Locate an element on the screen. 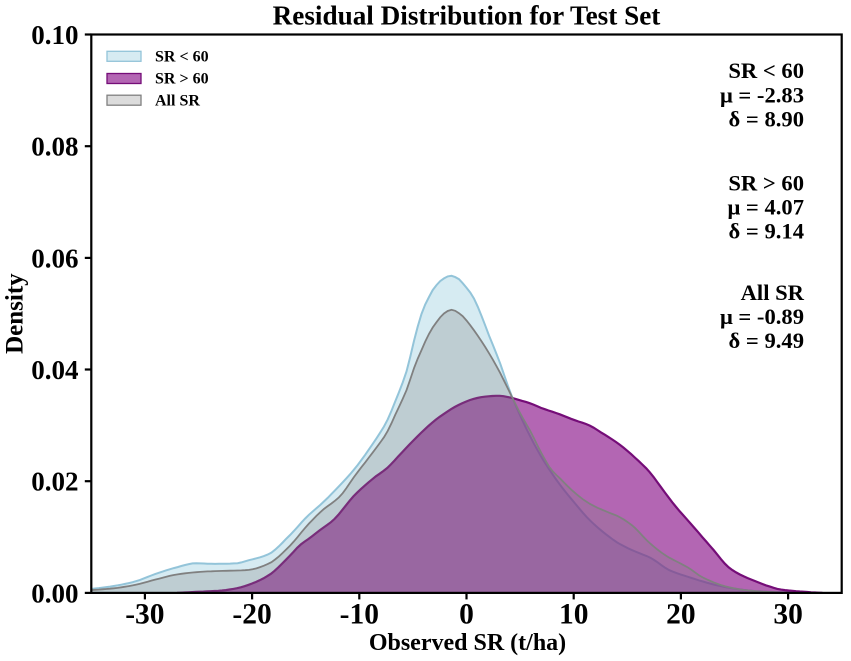 The height and width of the screenshot is (661, 851). svg-text: 20 is located at coordinates (681, 615).